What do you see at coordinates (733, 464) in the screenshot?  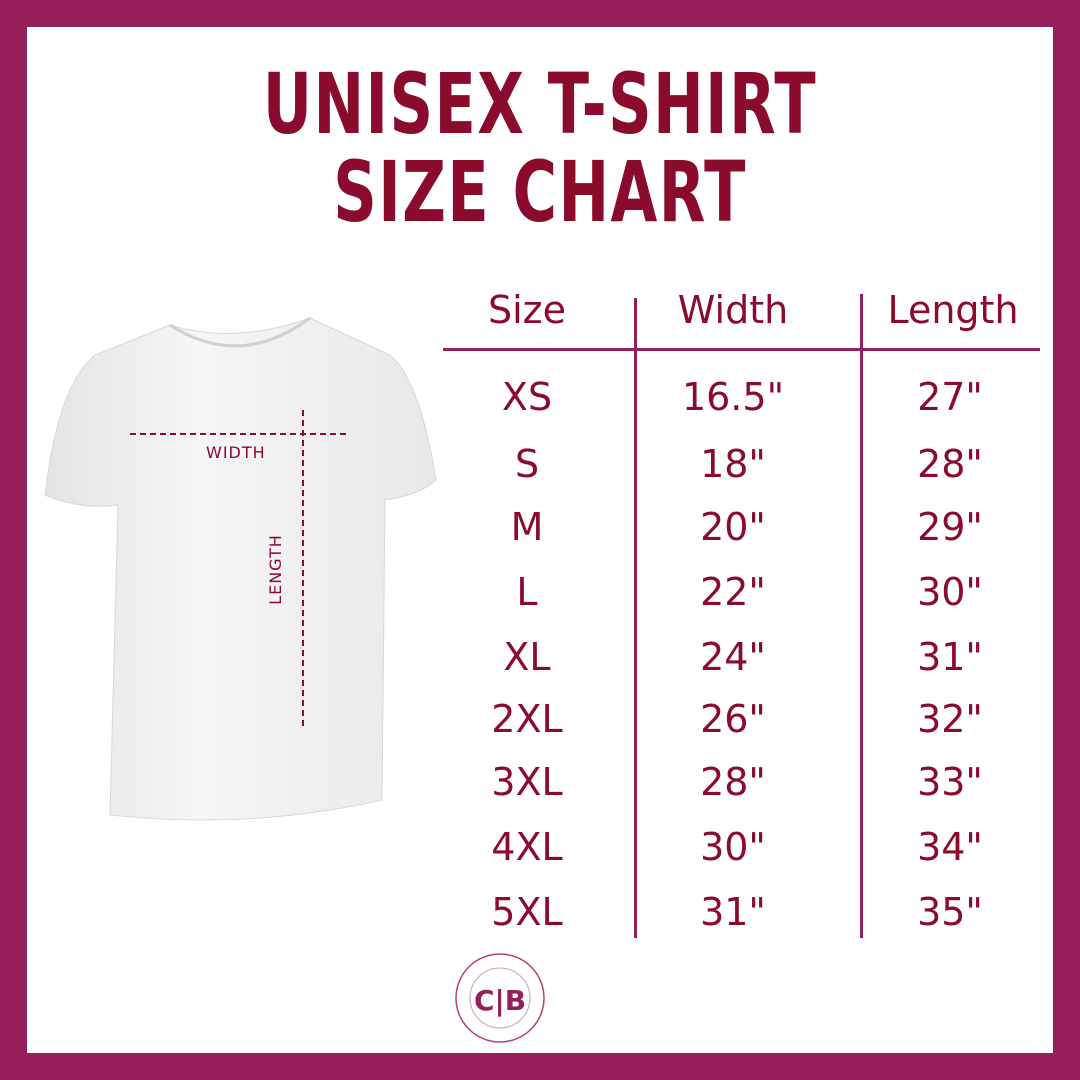 I see `width-cell: 18"` at bounding box center [733, 464].